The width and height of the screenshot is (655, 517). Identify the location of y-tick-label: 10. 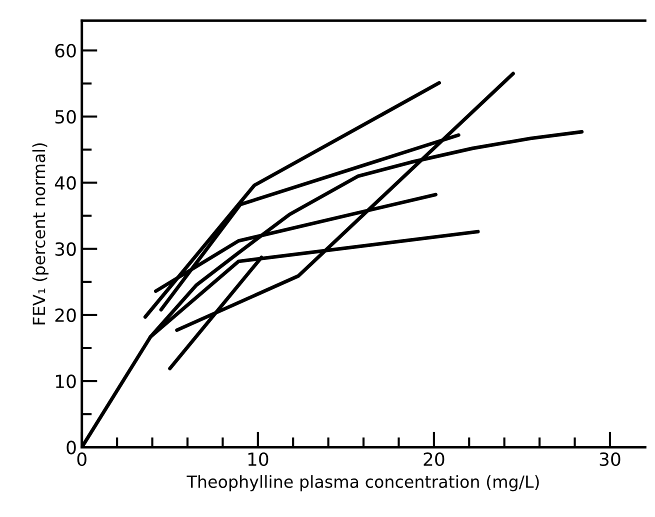
(66, 381).